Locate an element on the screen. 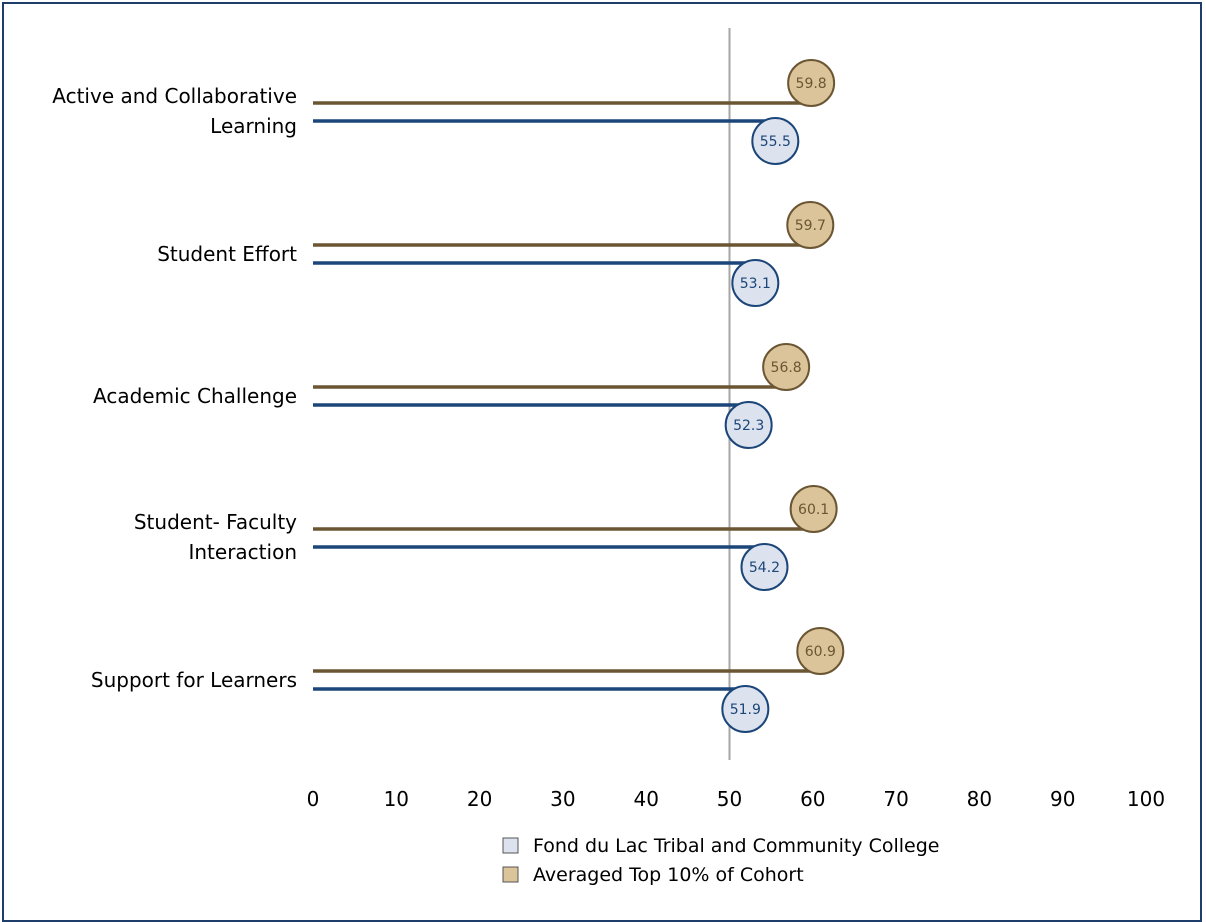  x-tick-label: 30 is located at coordinates (562, 799).